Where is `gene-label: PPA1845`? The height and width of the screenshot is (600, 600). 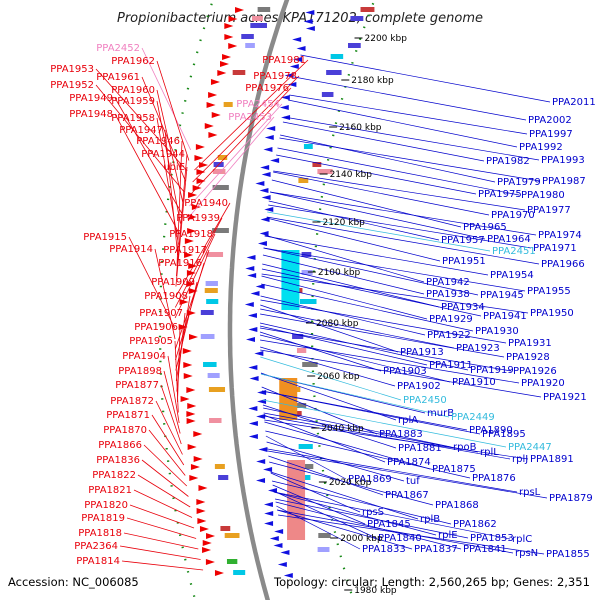 gene-label: PPA1845 is located at coordinates (389, 524).